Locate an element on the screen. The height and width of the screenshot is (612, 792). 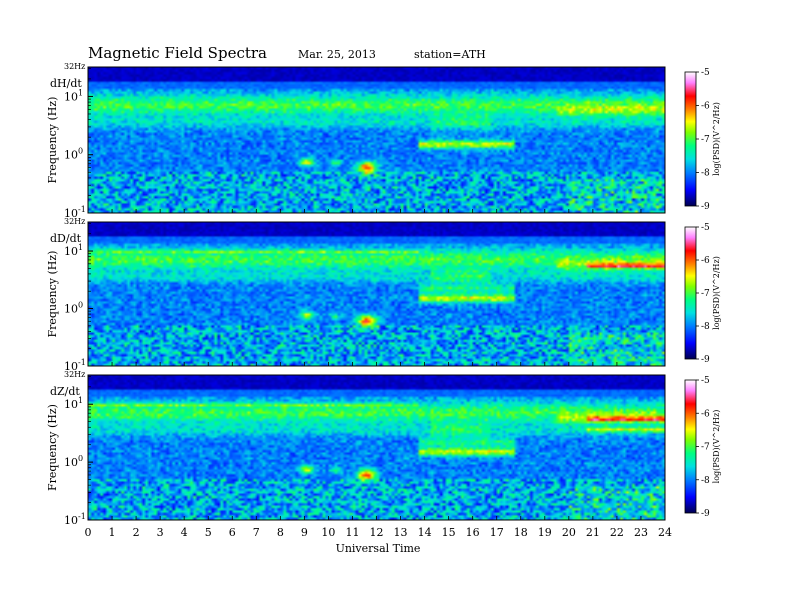
x-tick-label: 20 is located at coordinates (569, 532).